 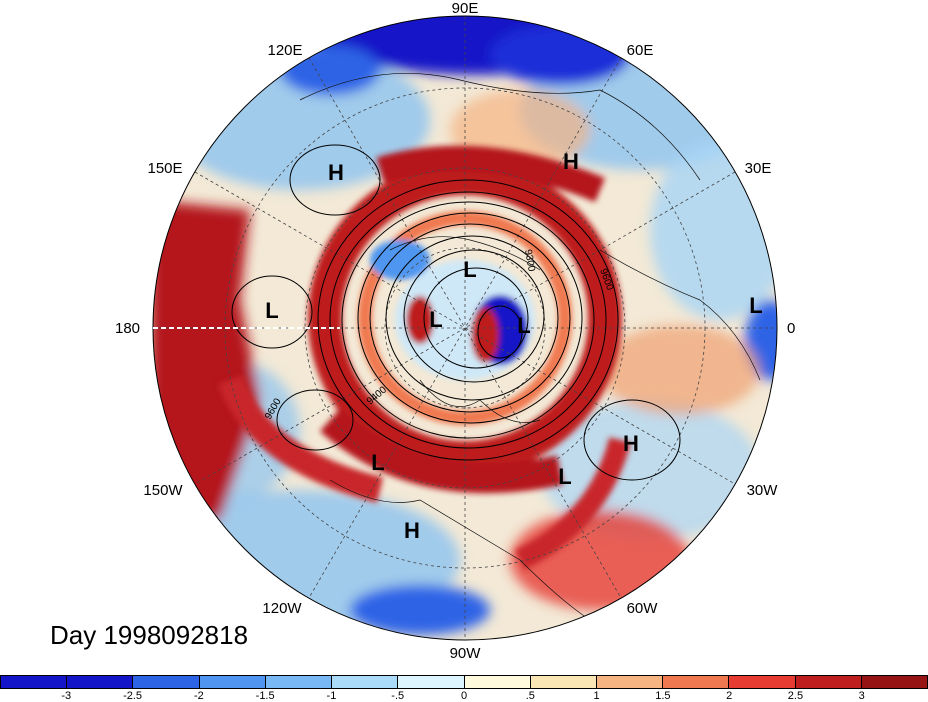 I want to click on colorbar-tick-label: 2.5, so click(x=795, y=696).